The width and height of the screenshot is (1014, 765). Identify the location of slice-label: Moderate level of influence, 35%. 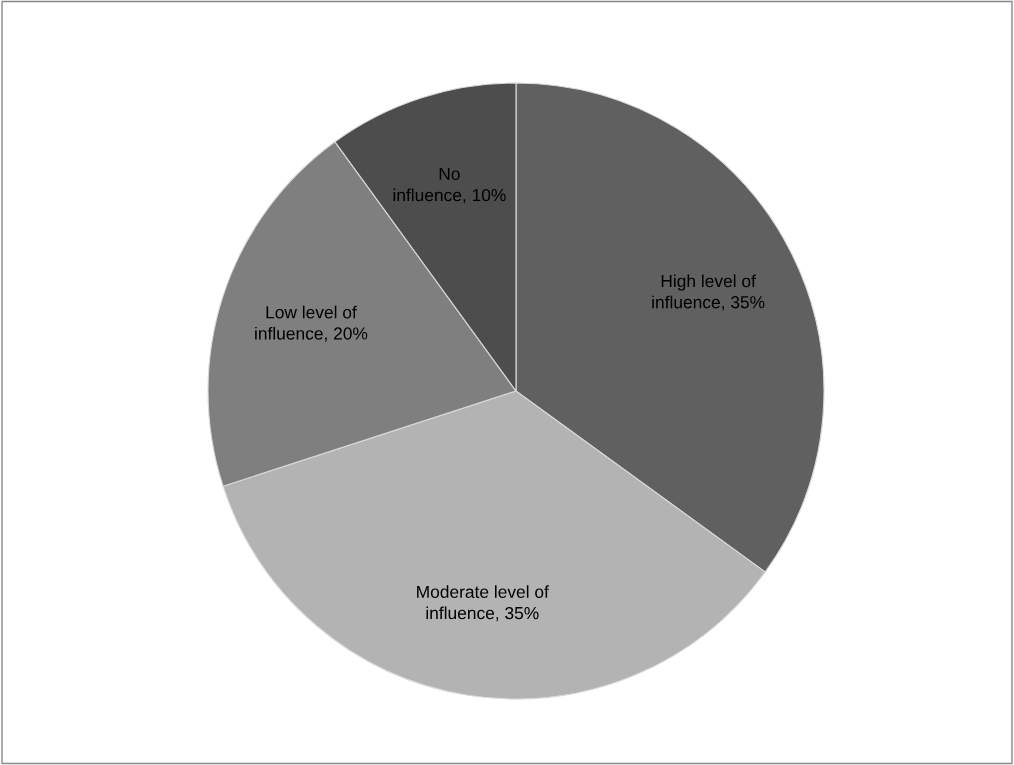
(483, 603).